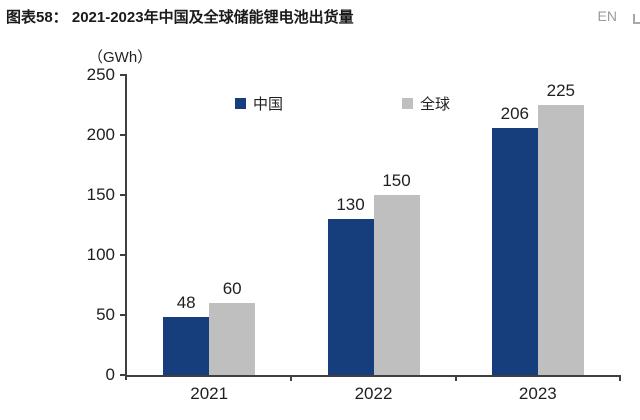 This screenshot has width=640, height=420. Describe the element at coordinates (240, 103) in the screenshot. I see `legend-swatch-china` at that location.